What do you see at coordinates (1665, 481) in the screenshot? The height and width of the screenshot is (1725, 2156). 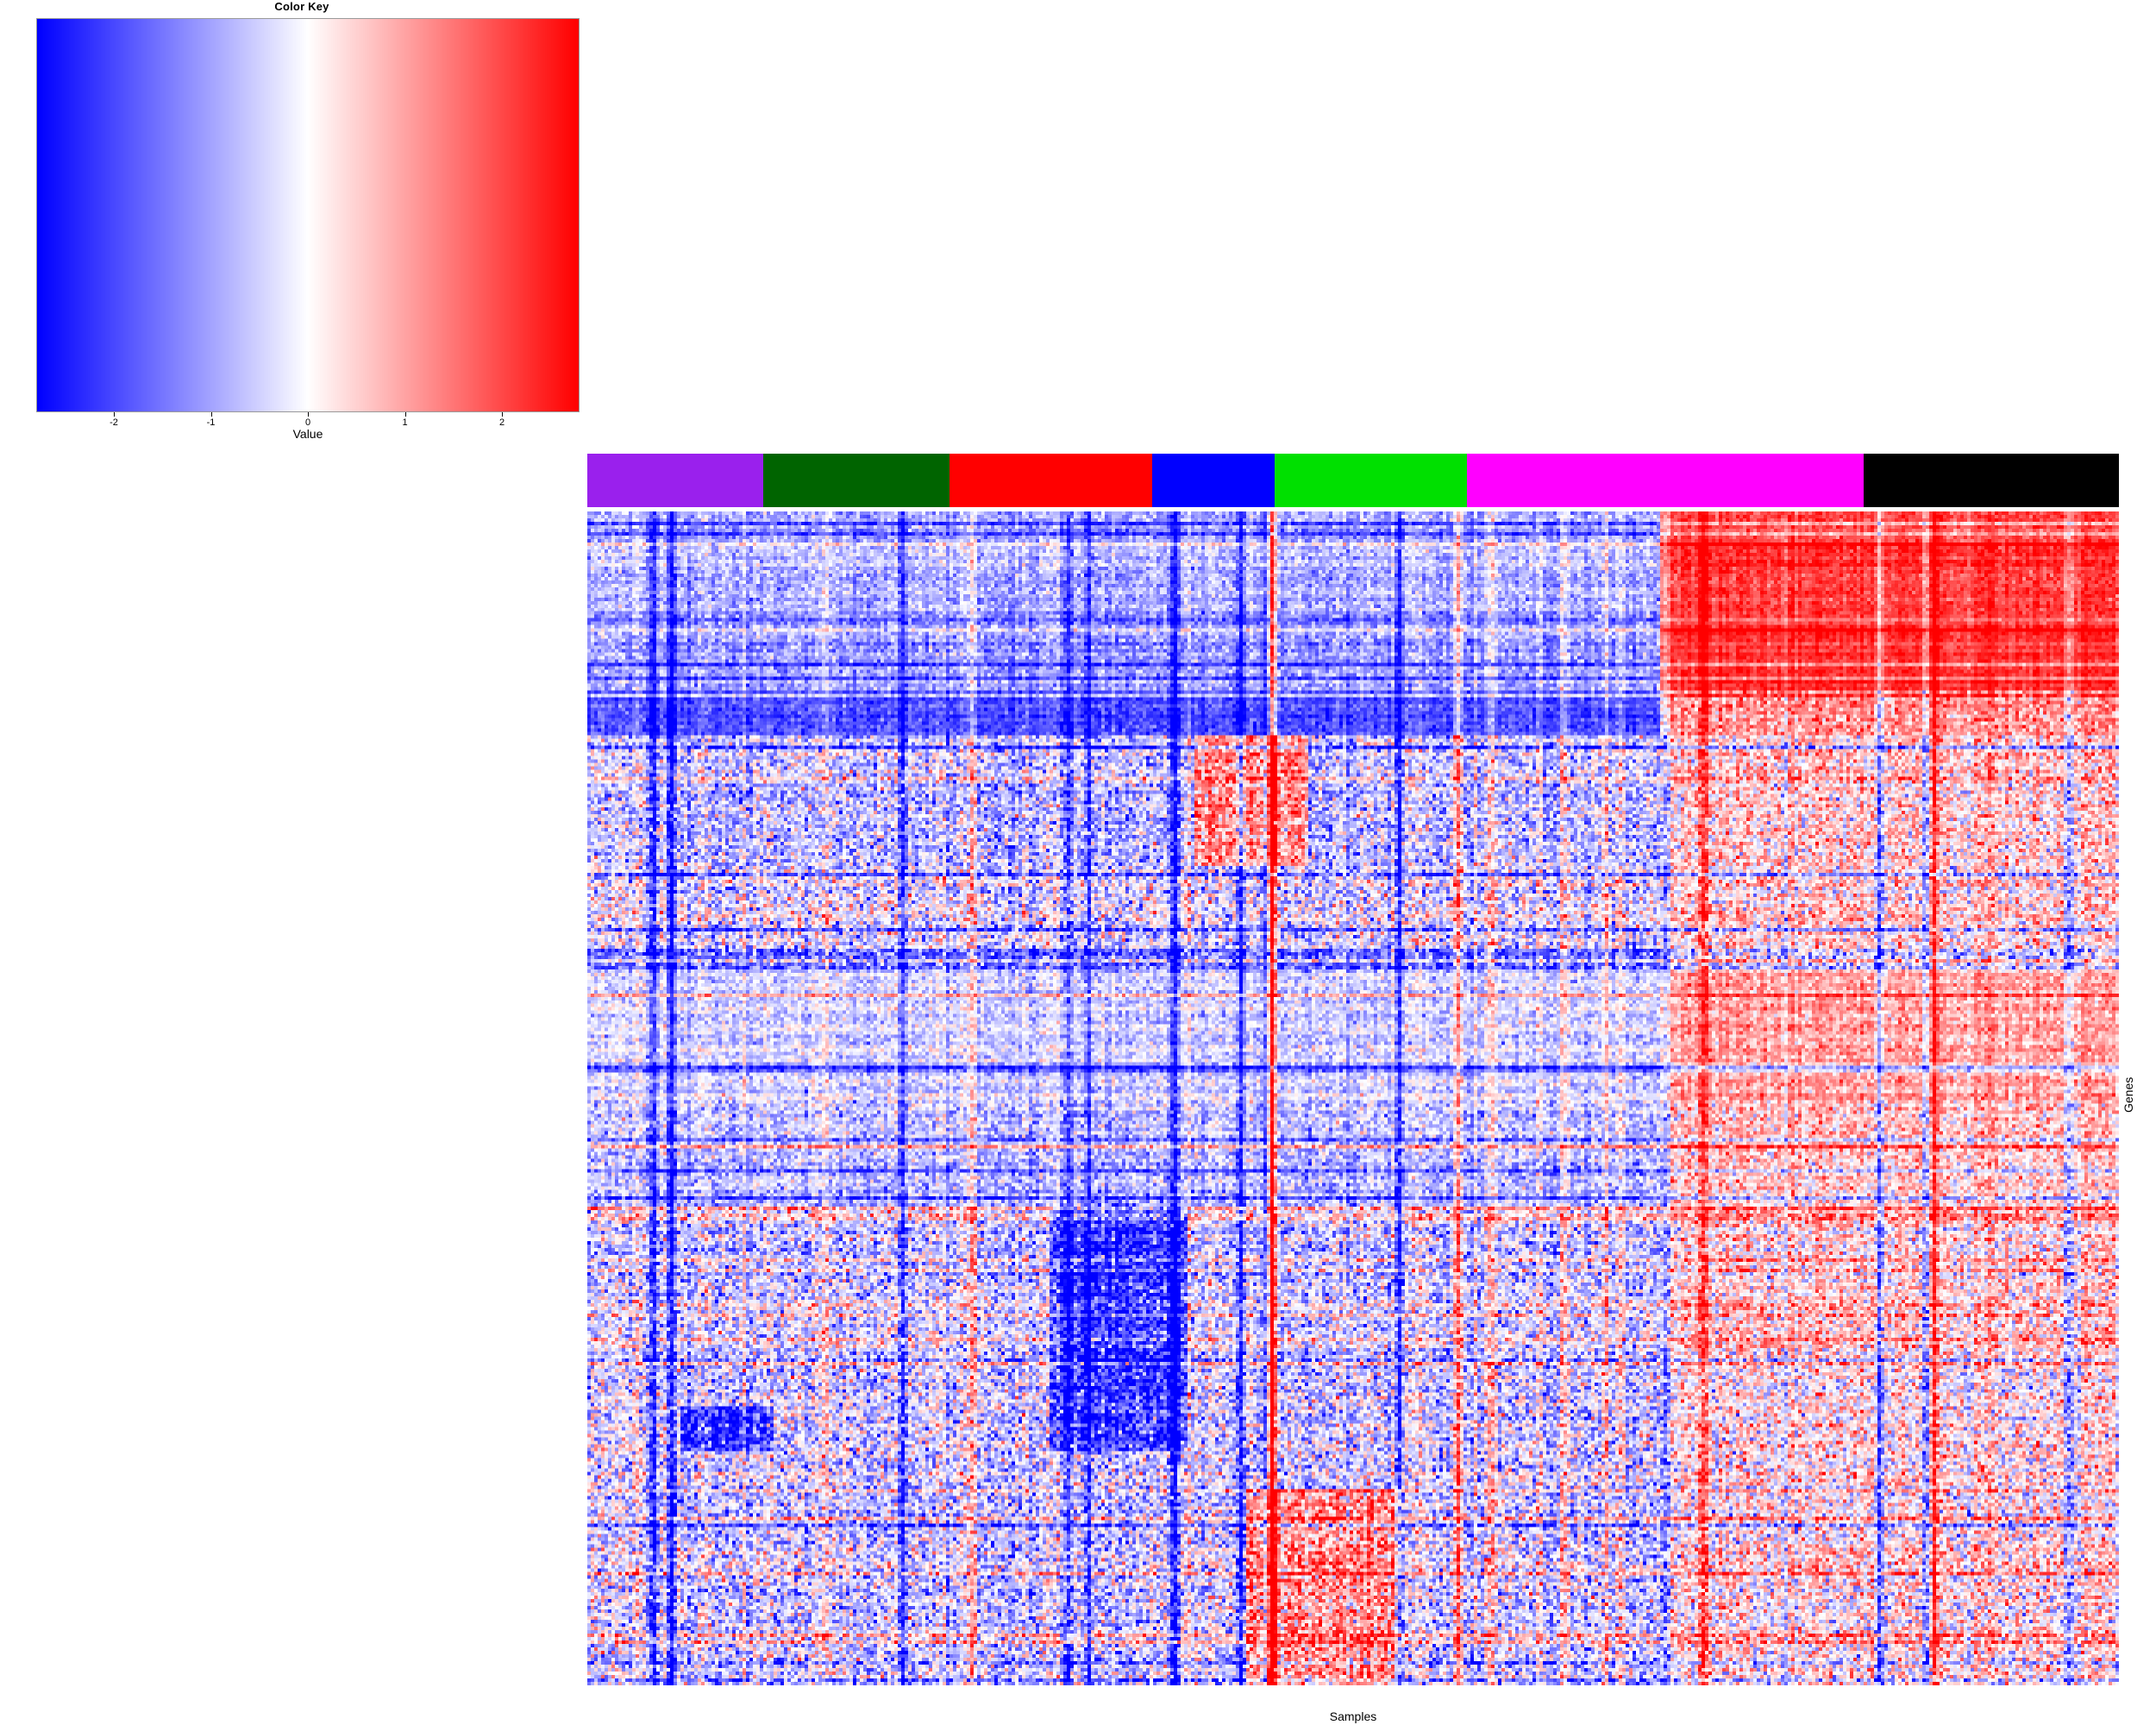 I see `color-bar-segment-group-magenta` at bounding box center [1665, 481].